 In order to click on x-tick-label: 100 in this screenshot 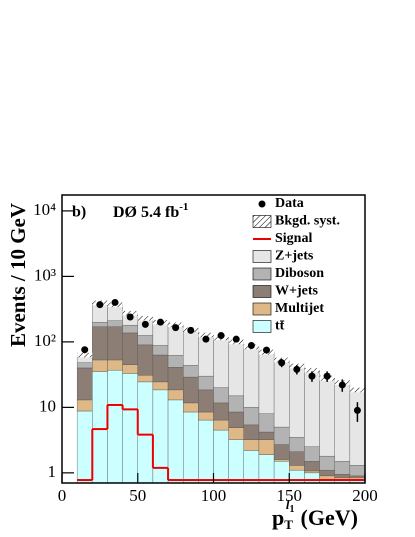, I will do `click(214, 495)`.